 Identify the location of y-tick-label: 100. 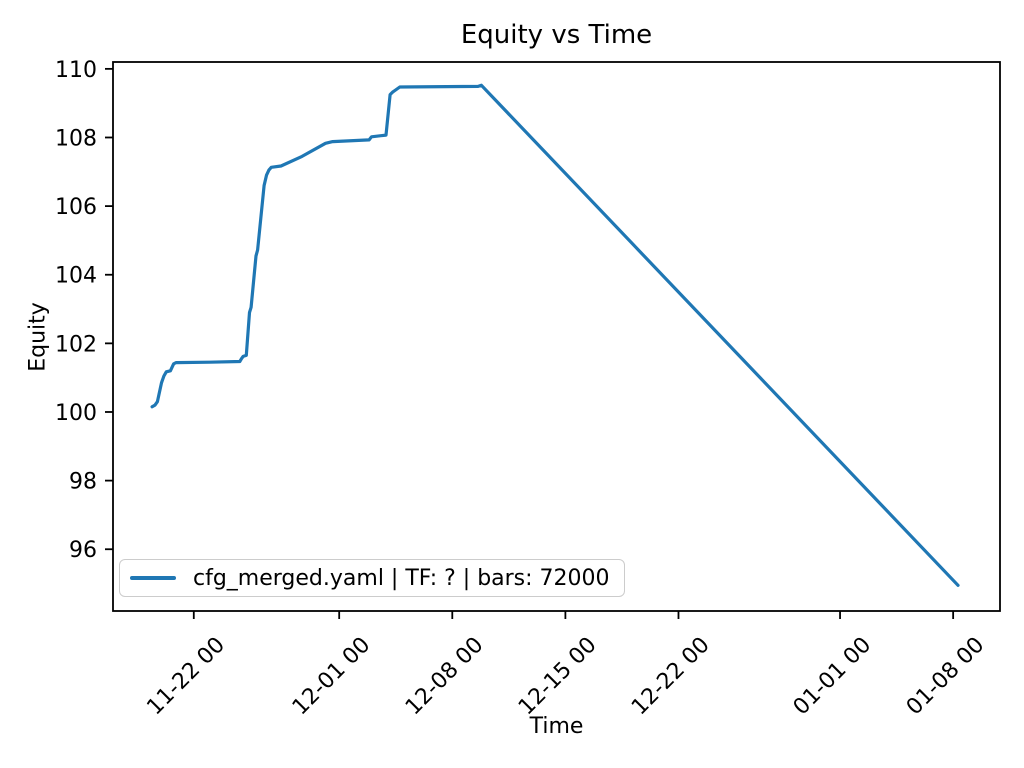
(76, 413).